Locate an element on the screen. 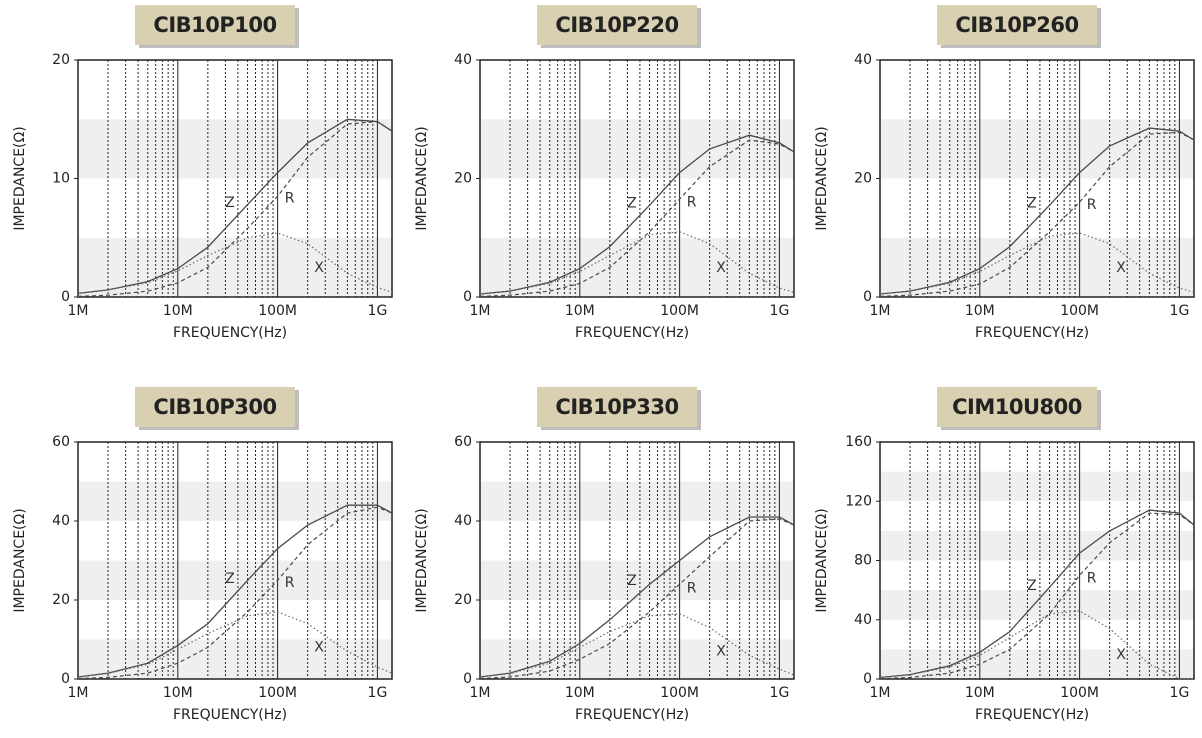  chart-title: CIB10P260 is located at coordinates (1016, 25).